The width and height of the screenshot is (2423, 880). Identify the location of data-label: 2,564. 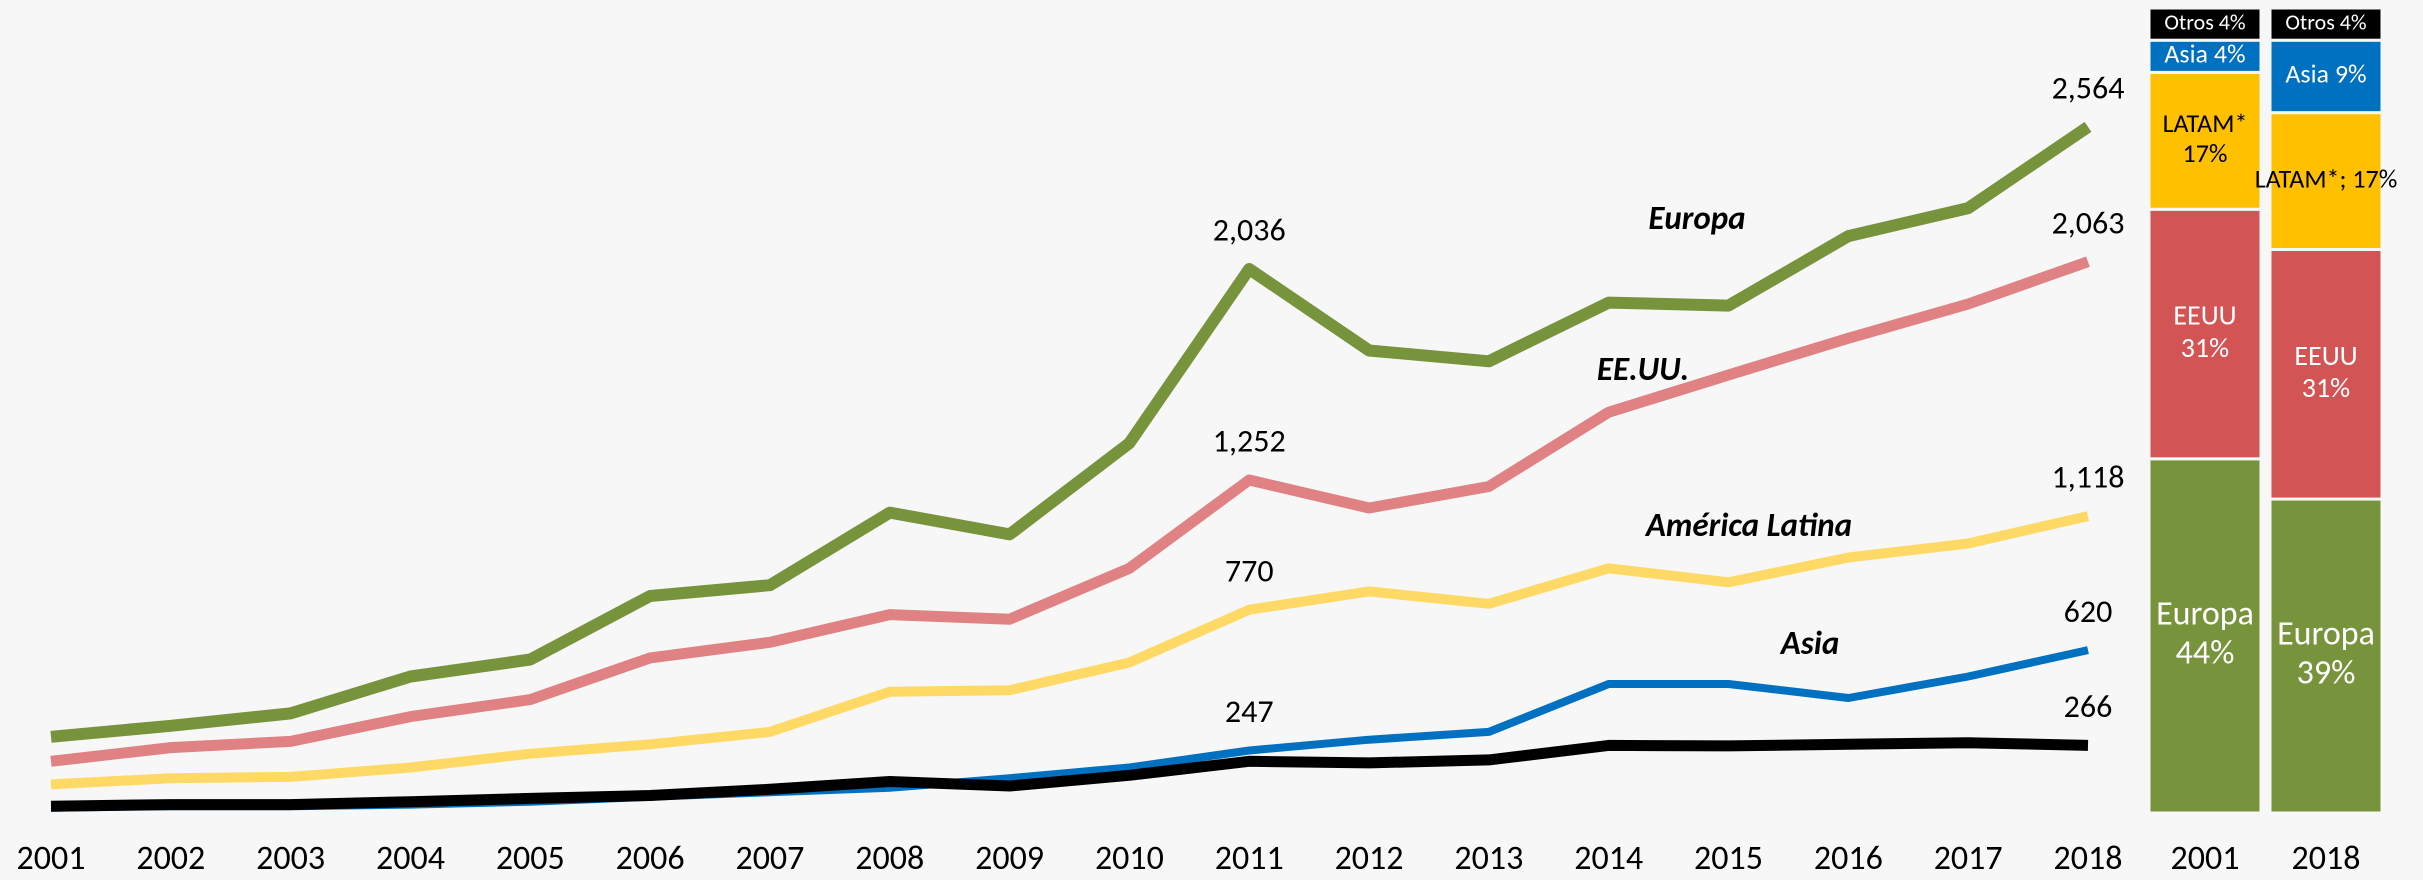
(2088, 87).